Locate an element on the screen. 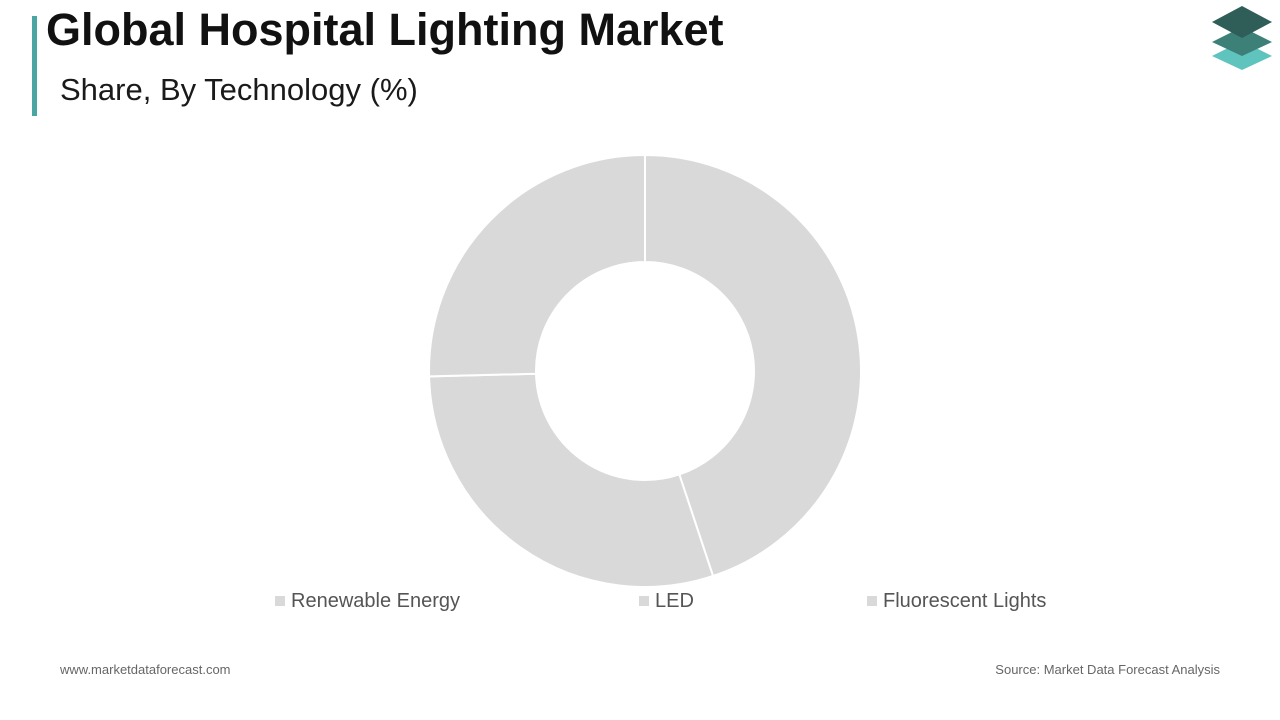 The width and height of the screenshot is (1280, 720). legend-label: Fluorescent Lights is located at coordinates (965, 600).